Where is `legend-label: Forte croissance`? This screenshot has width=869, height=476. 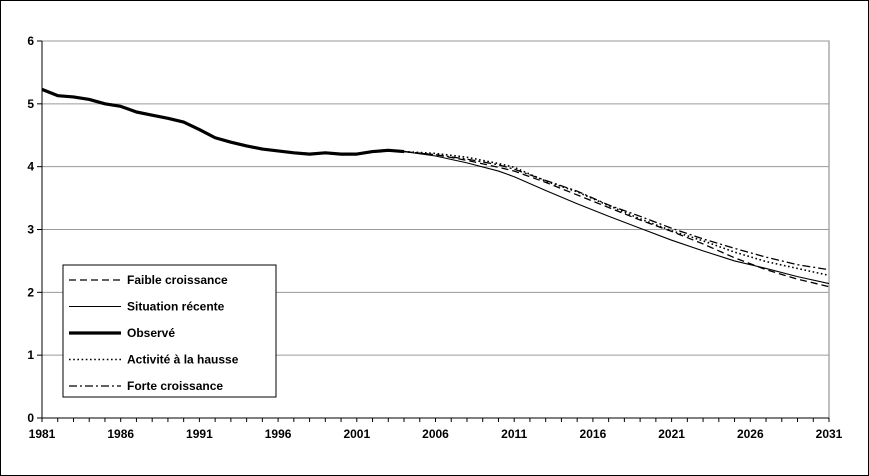
legend-label: Forte croissance is located at coordinates (175, 386).